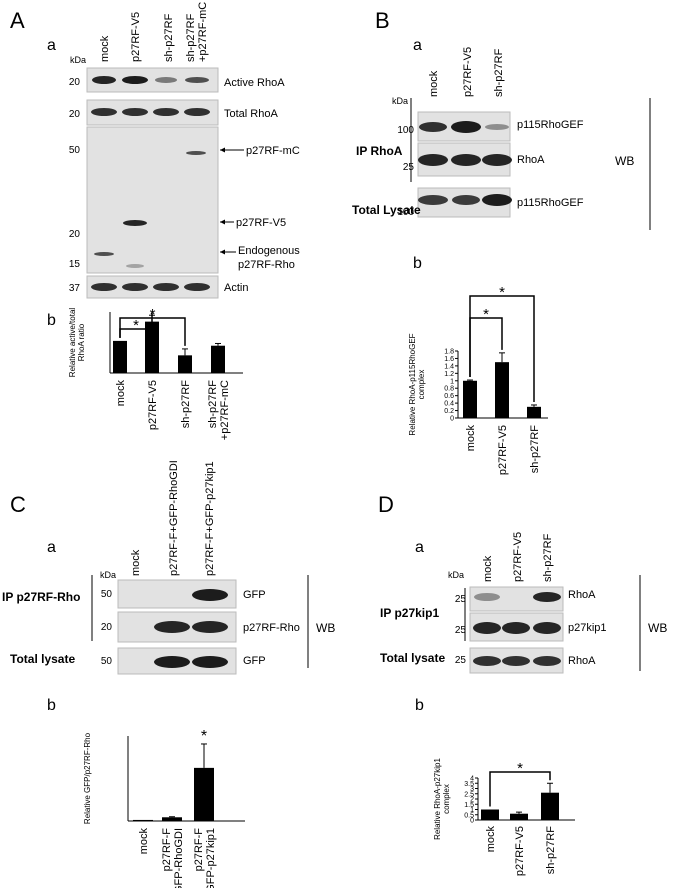 The height and width of the screenshot is (888, 675). I want to click on kda-marker: 25, so click(461, 660).